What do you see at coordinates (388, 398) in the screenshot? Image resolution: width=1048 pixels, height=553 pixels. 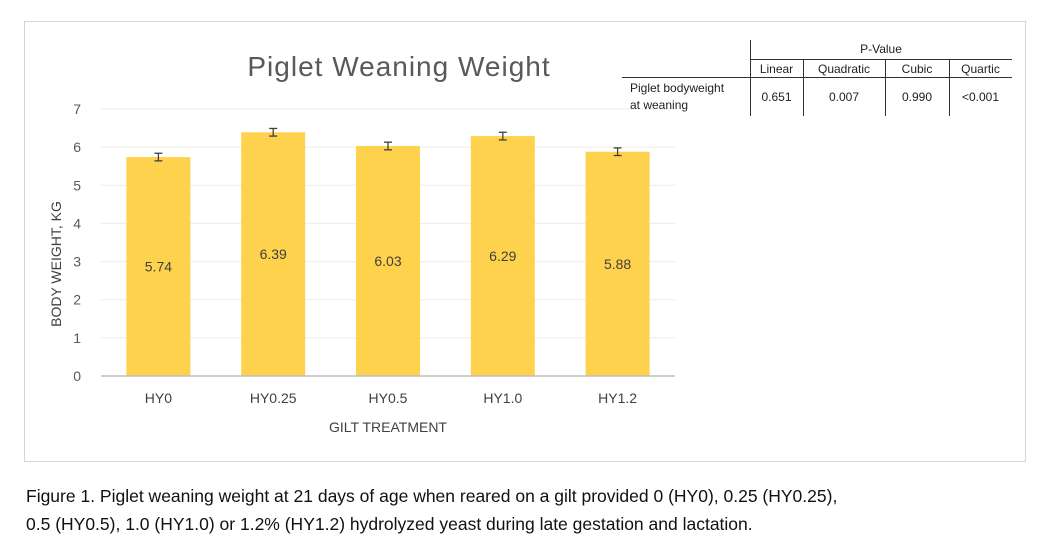 I see `x-tick-label: HY0.5` at bounding box center [388, 398].